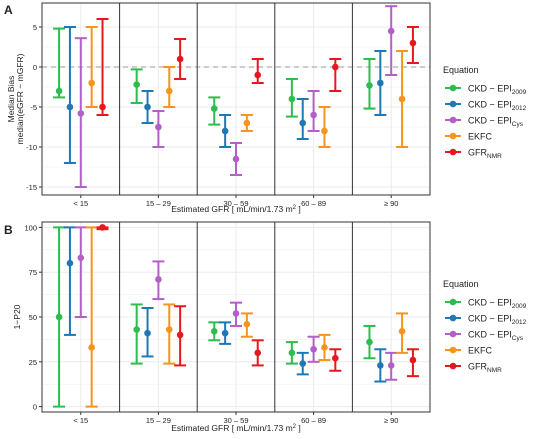  I want to click on legend-item-gfrnmr: GFRNMR, so click(473, 368).